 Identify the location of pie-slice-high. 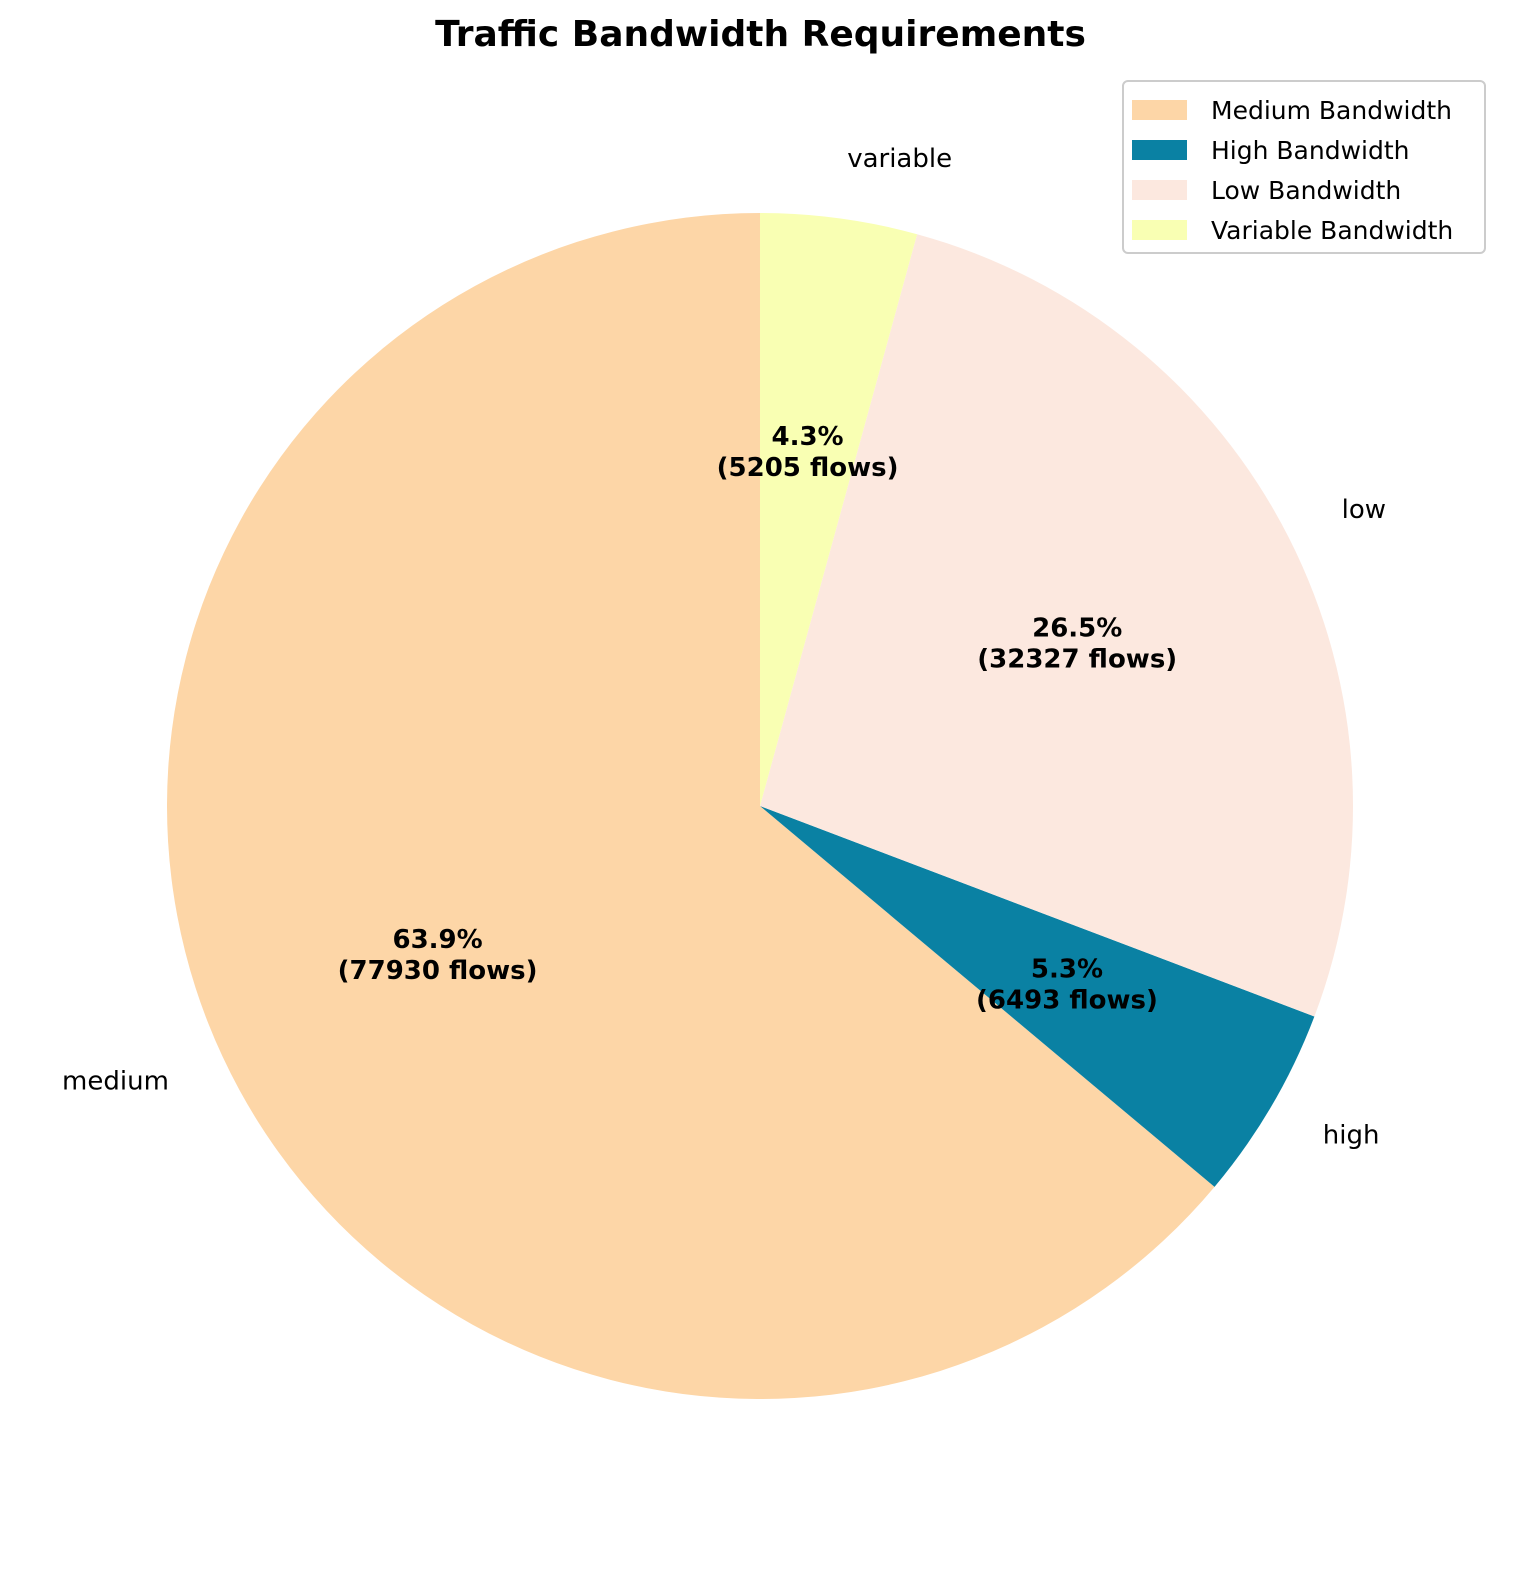
(1037, 996).